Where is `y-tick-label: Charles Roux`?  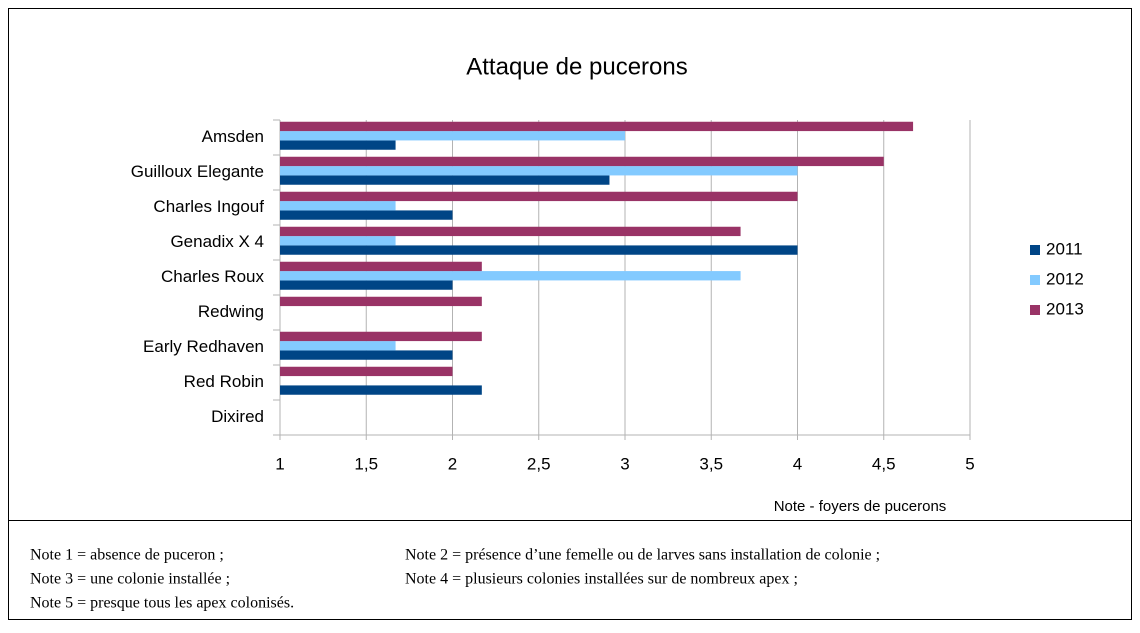 y-tick-label: Charles Roux is located at coordinates (212, 276).